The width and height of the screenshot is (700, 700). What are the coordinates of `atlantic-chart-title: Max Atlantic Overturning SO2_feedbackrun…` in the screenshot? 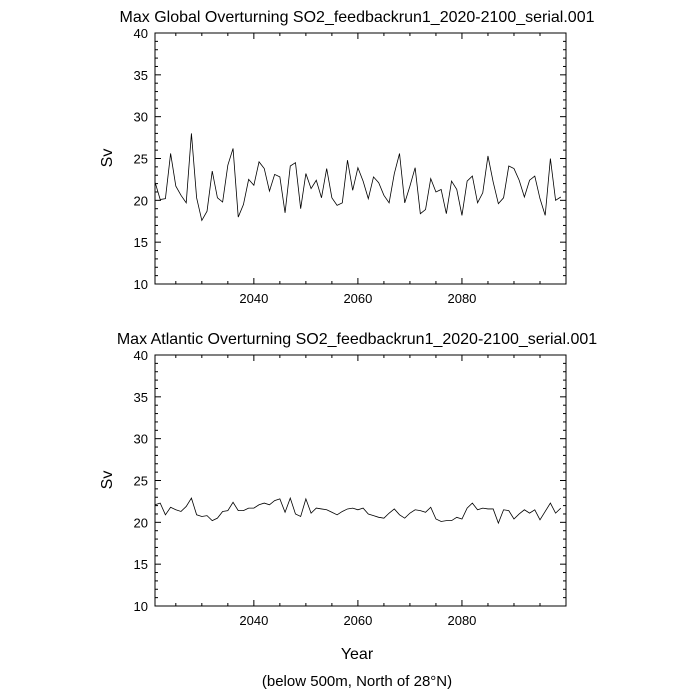 It's located at (357, 339).